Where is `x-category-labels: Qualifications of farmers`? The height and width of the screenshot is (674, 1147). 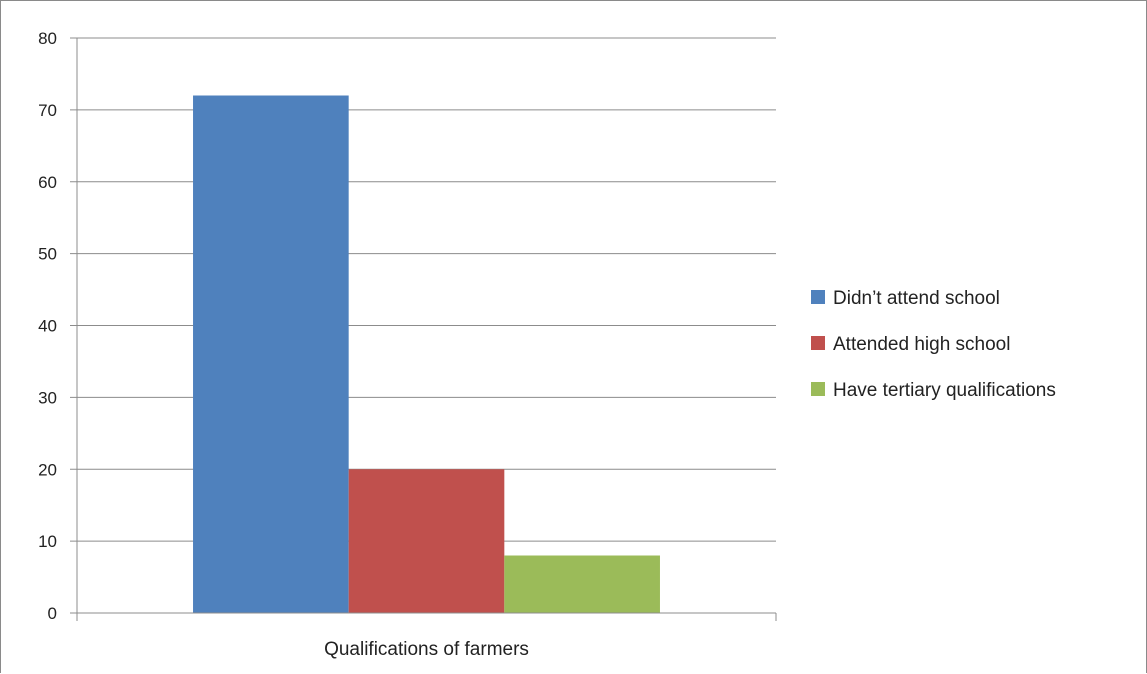 x-category-labels: Qualifications of farmers is located at coordinates (426, 649).